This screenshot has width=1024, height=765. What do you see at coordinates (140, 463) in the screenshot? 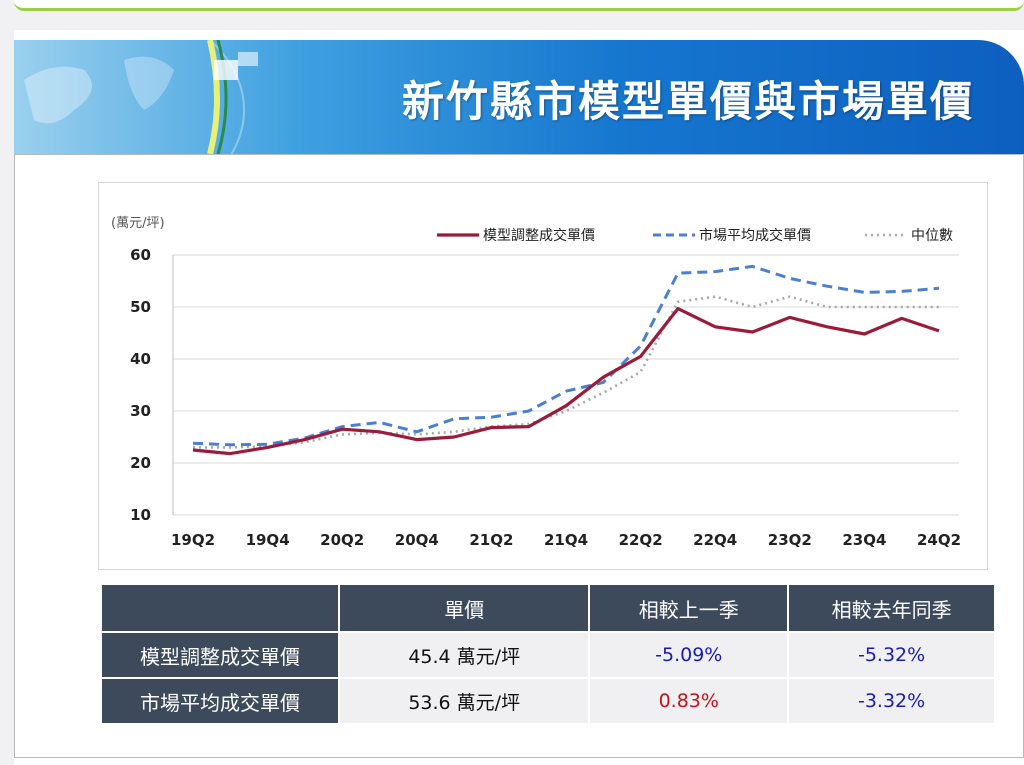
I see `y-tick-label: 20` at bounding box center [140, 463].